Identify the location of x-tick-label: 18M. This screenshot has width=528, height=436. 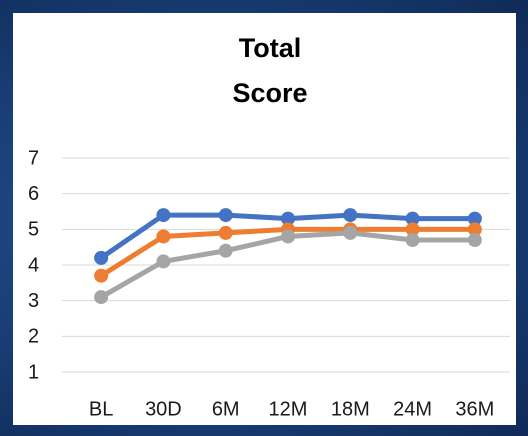
(350, 409).